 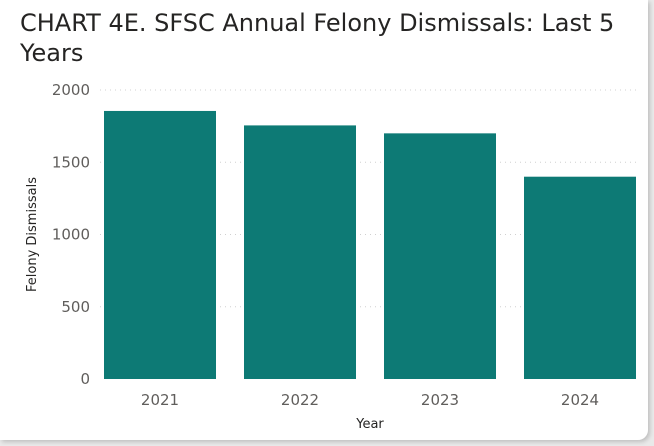 I want to click on x-axis-label: Year, so click(x=369, y=424).